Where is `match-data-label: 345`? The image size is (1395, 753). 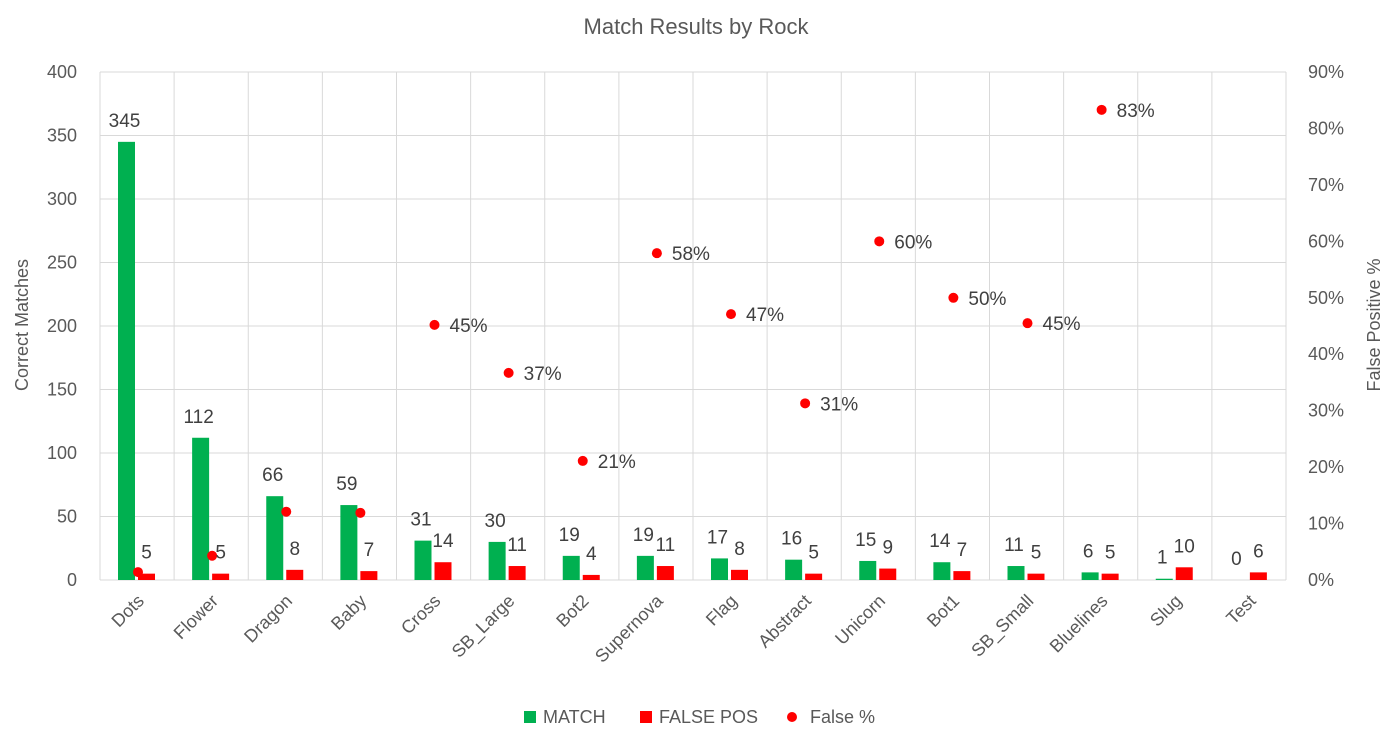
match-data-label: 345 is located at coordinates (125, 121).